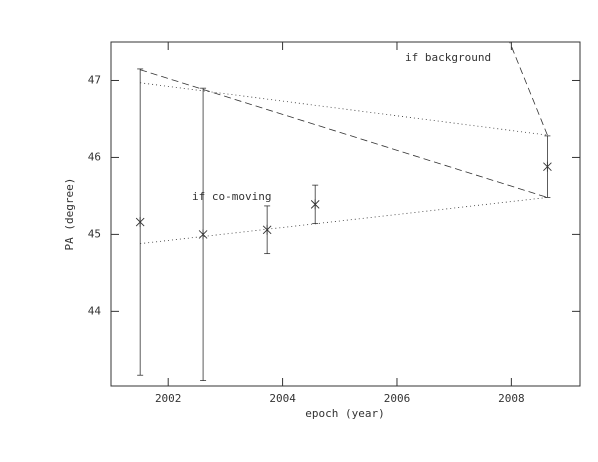 Image resolution: width=598 pixels, height=462 pixels. I want to click on annotation: if background, so click(448, 57).